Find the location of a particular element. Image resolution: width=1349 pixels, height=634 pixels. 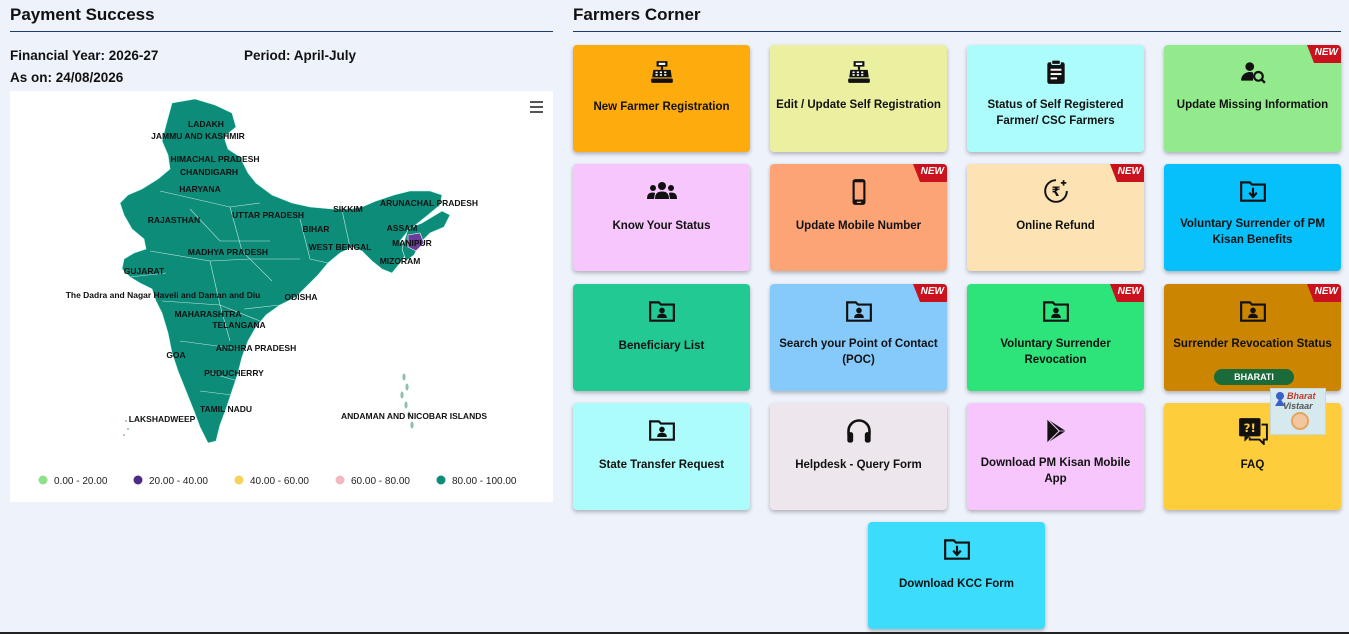

tile-update-missing-information: Update Missing Information NEW is located at coordinates (1252, 98).